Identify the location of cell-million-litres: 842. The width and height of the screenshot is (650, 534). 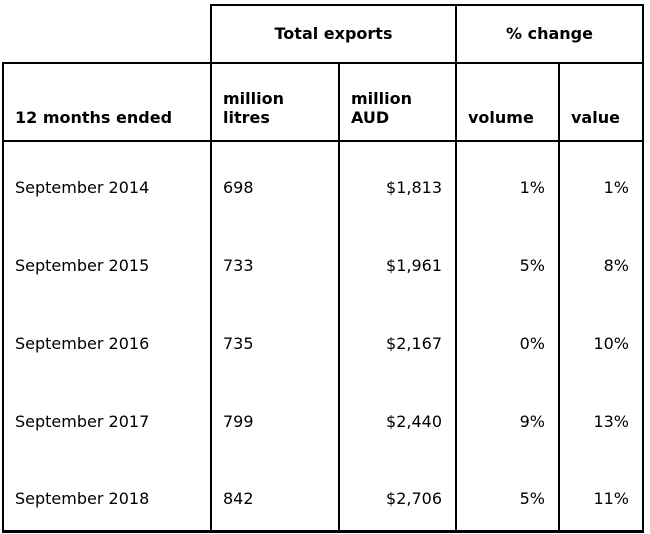
(275, 493).